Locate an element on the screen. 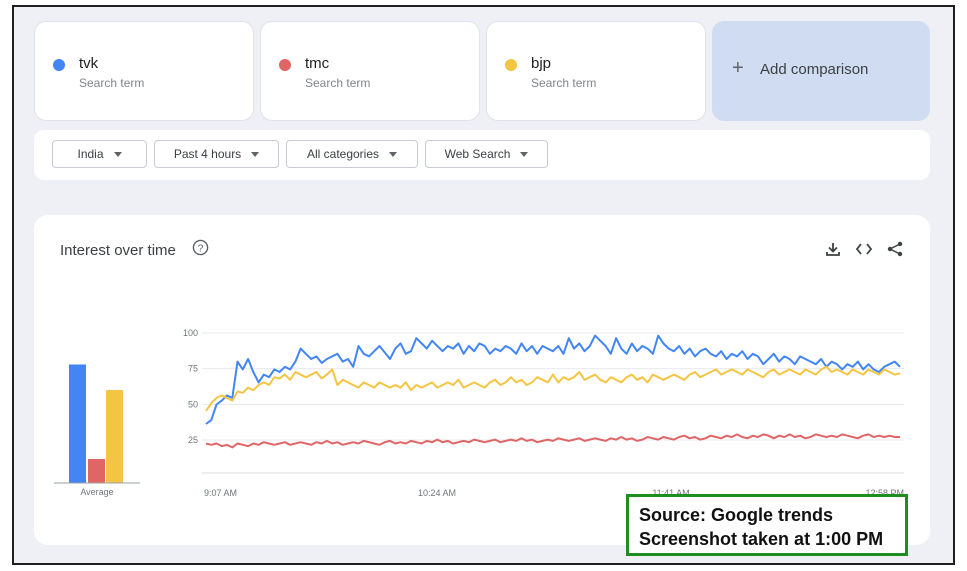 The height and width of the screenshot is (571, 967). x-tick-label: 12:58 PM is located at coordinates (884, 493).